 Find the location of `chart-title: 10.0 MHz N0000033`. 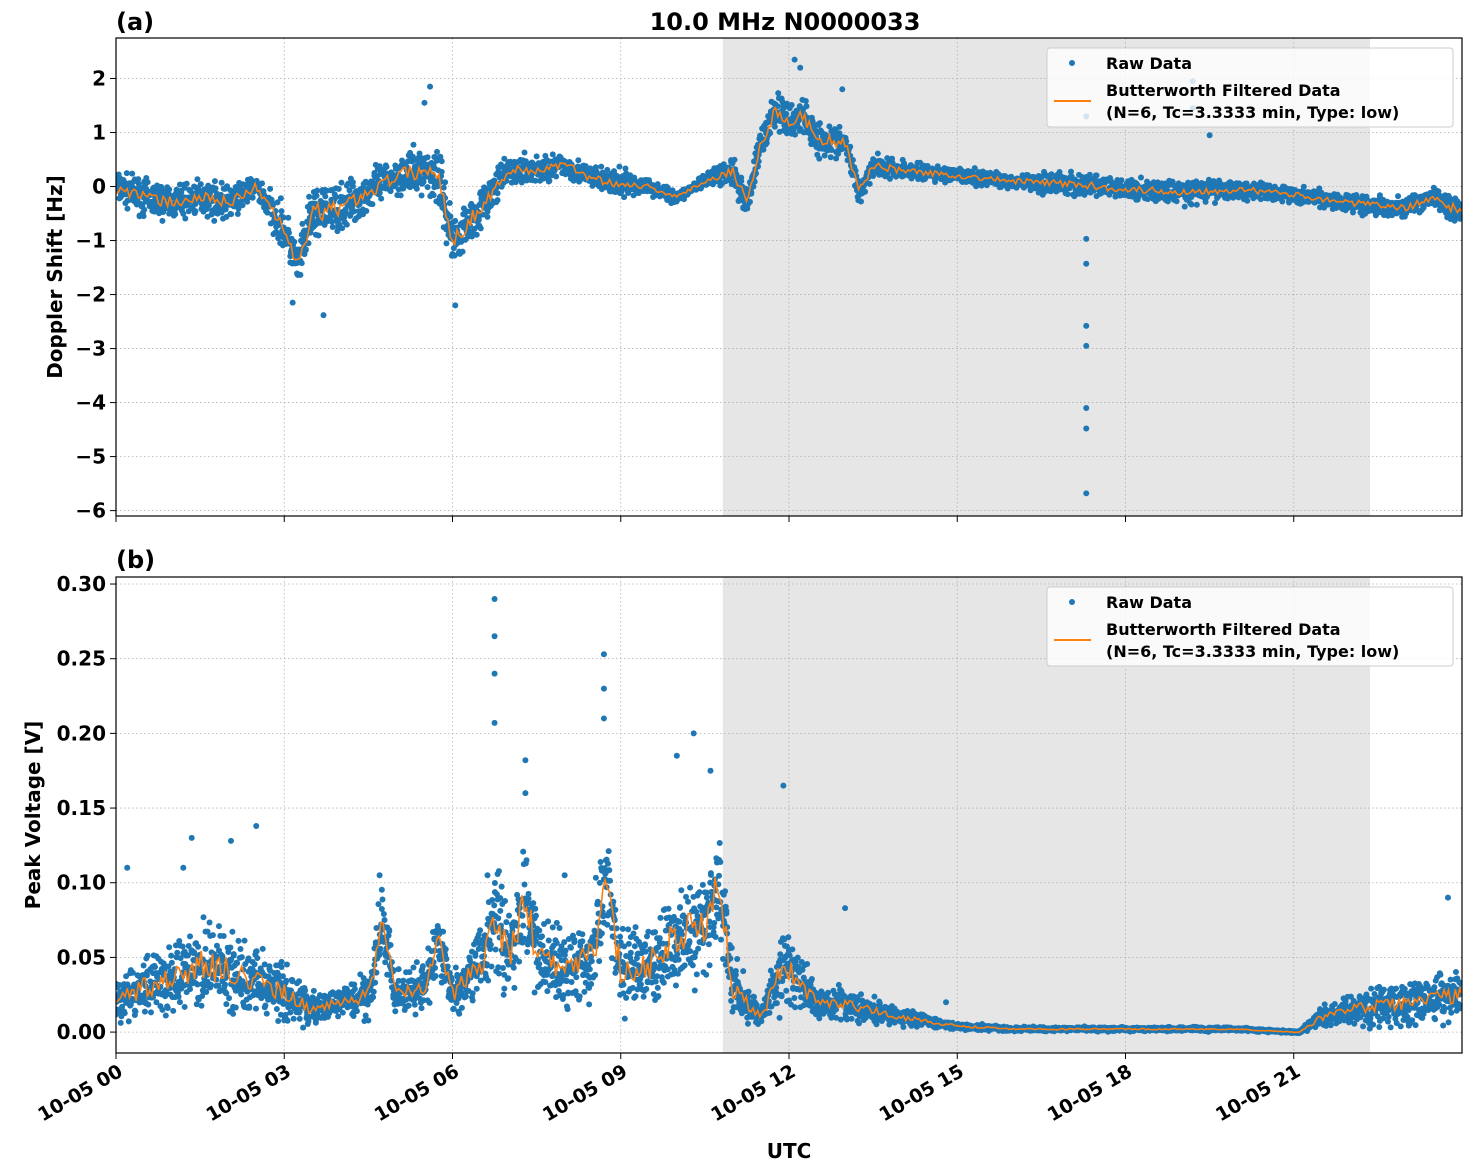

chart-title: 10.0 MHz N0000033 is located at coordinates (785, 22).